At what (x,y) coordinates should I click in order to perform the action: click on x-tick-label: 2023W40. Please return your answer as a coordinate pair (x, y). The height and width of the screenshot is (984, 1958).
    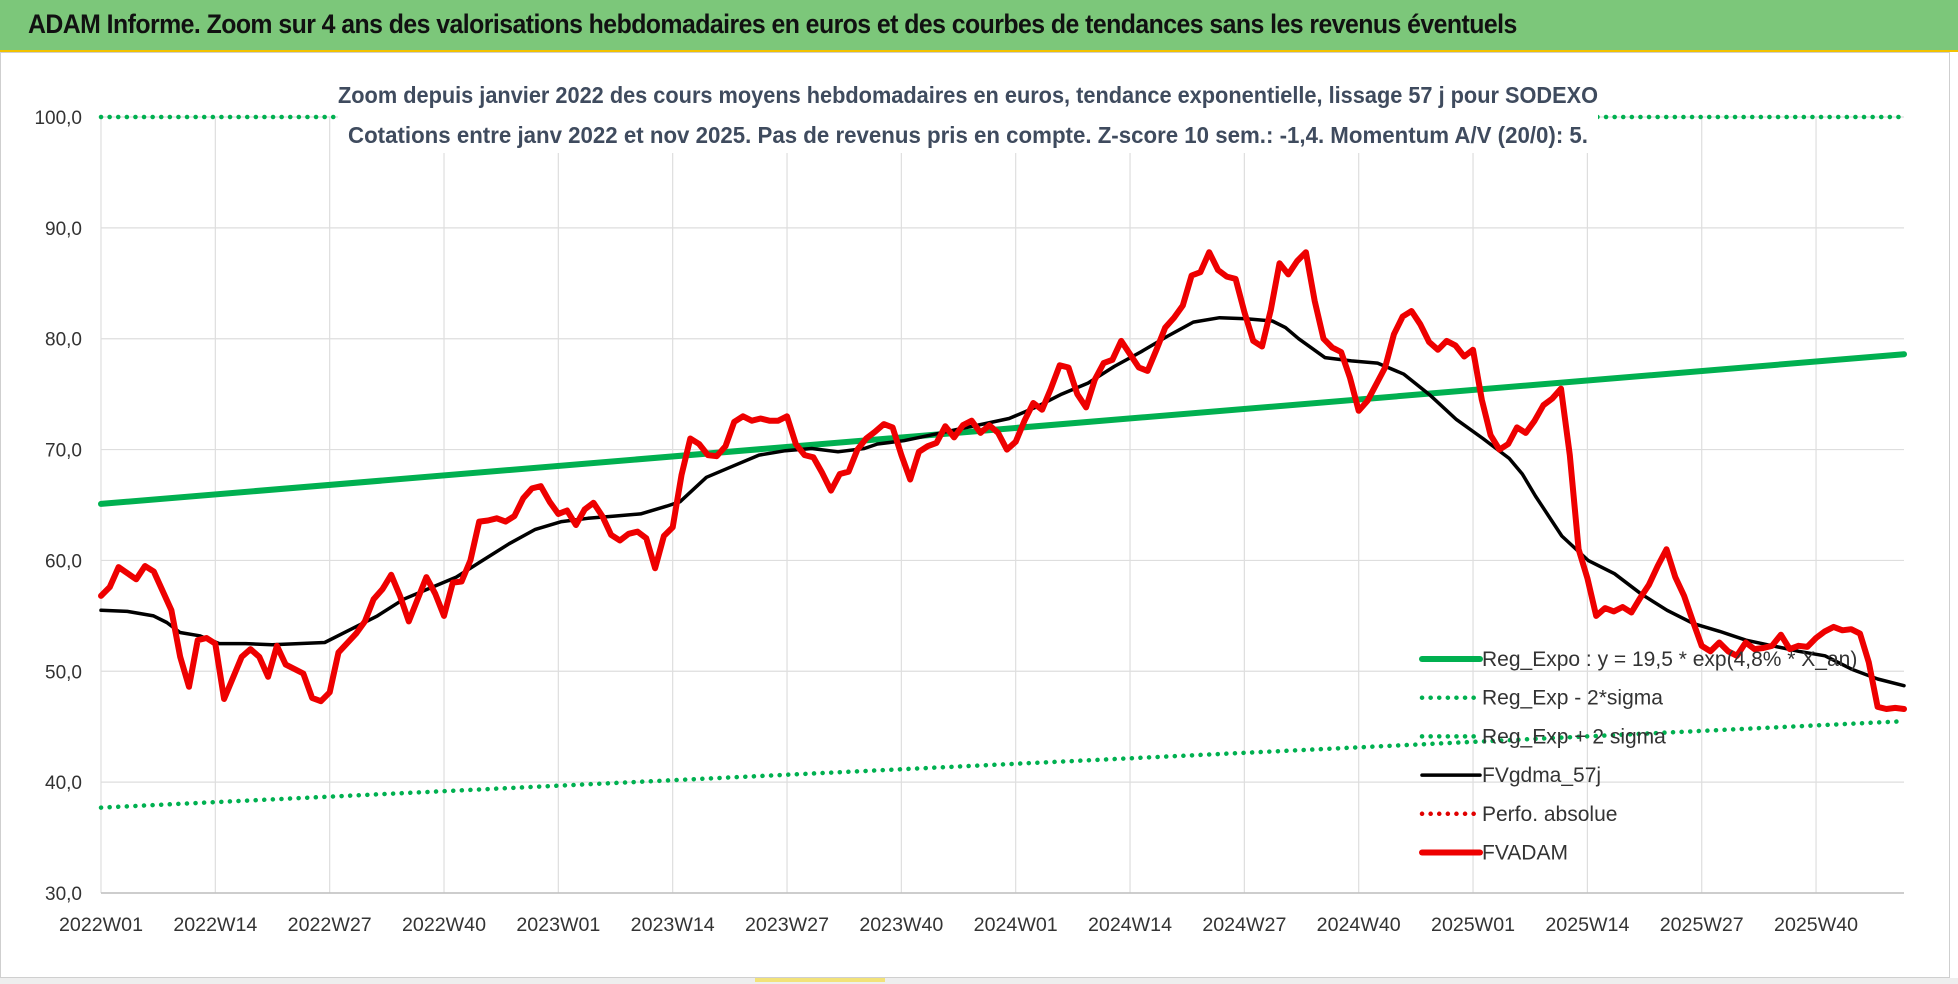
    Looking at the image, I should click on (901, 925).